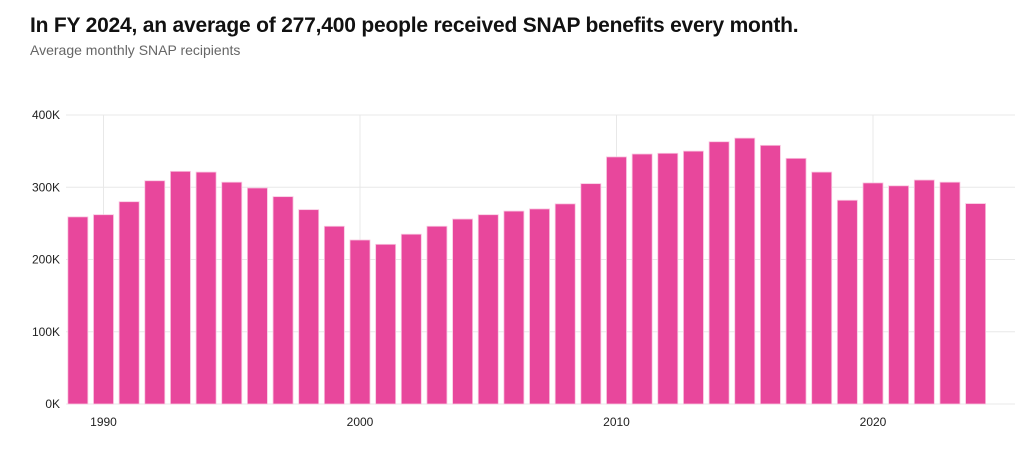  I want to click on y-tick-label: 300K, so click(46, 187).